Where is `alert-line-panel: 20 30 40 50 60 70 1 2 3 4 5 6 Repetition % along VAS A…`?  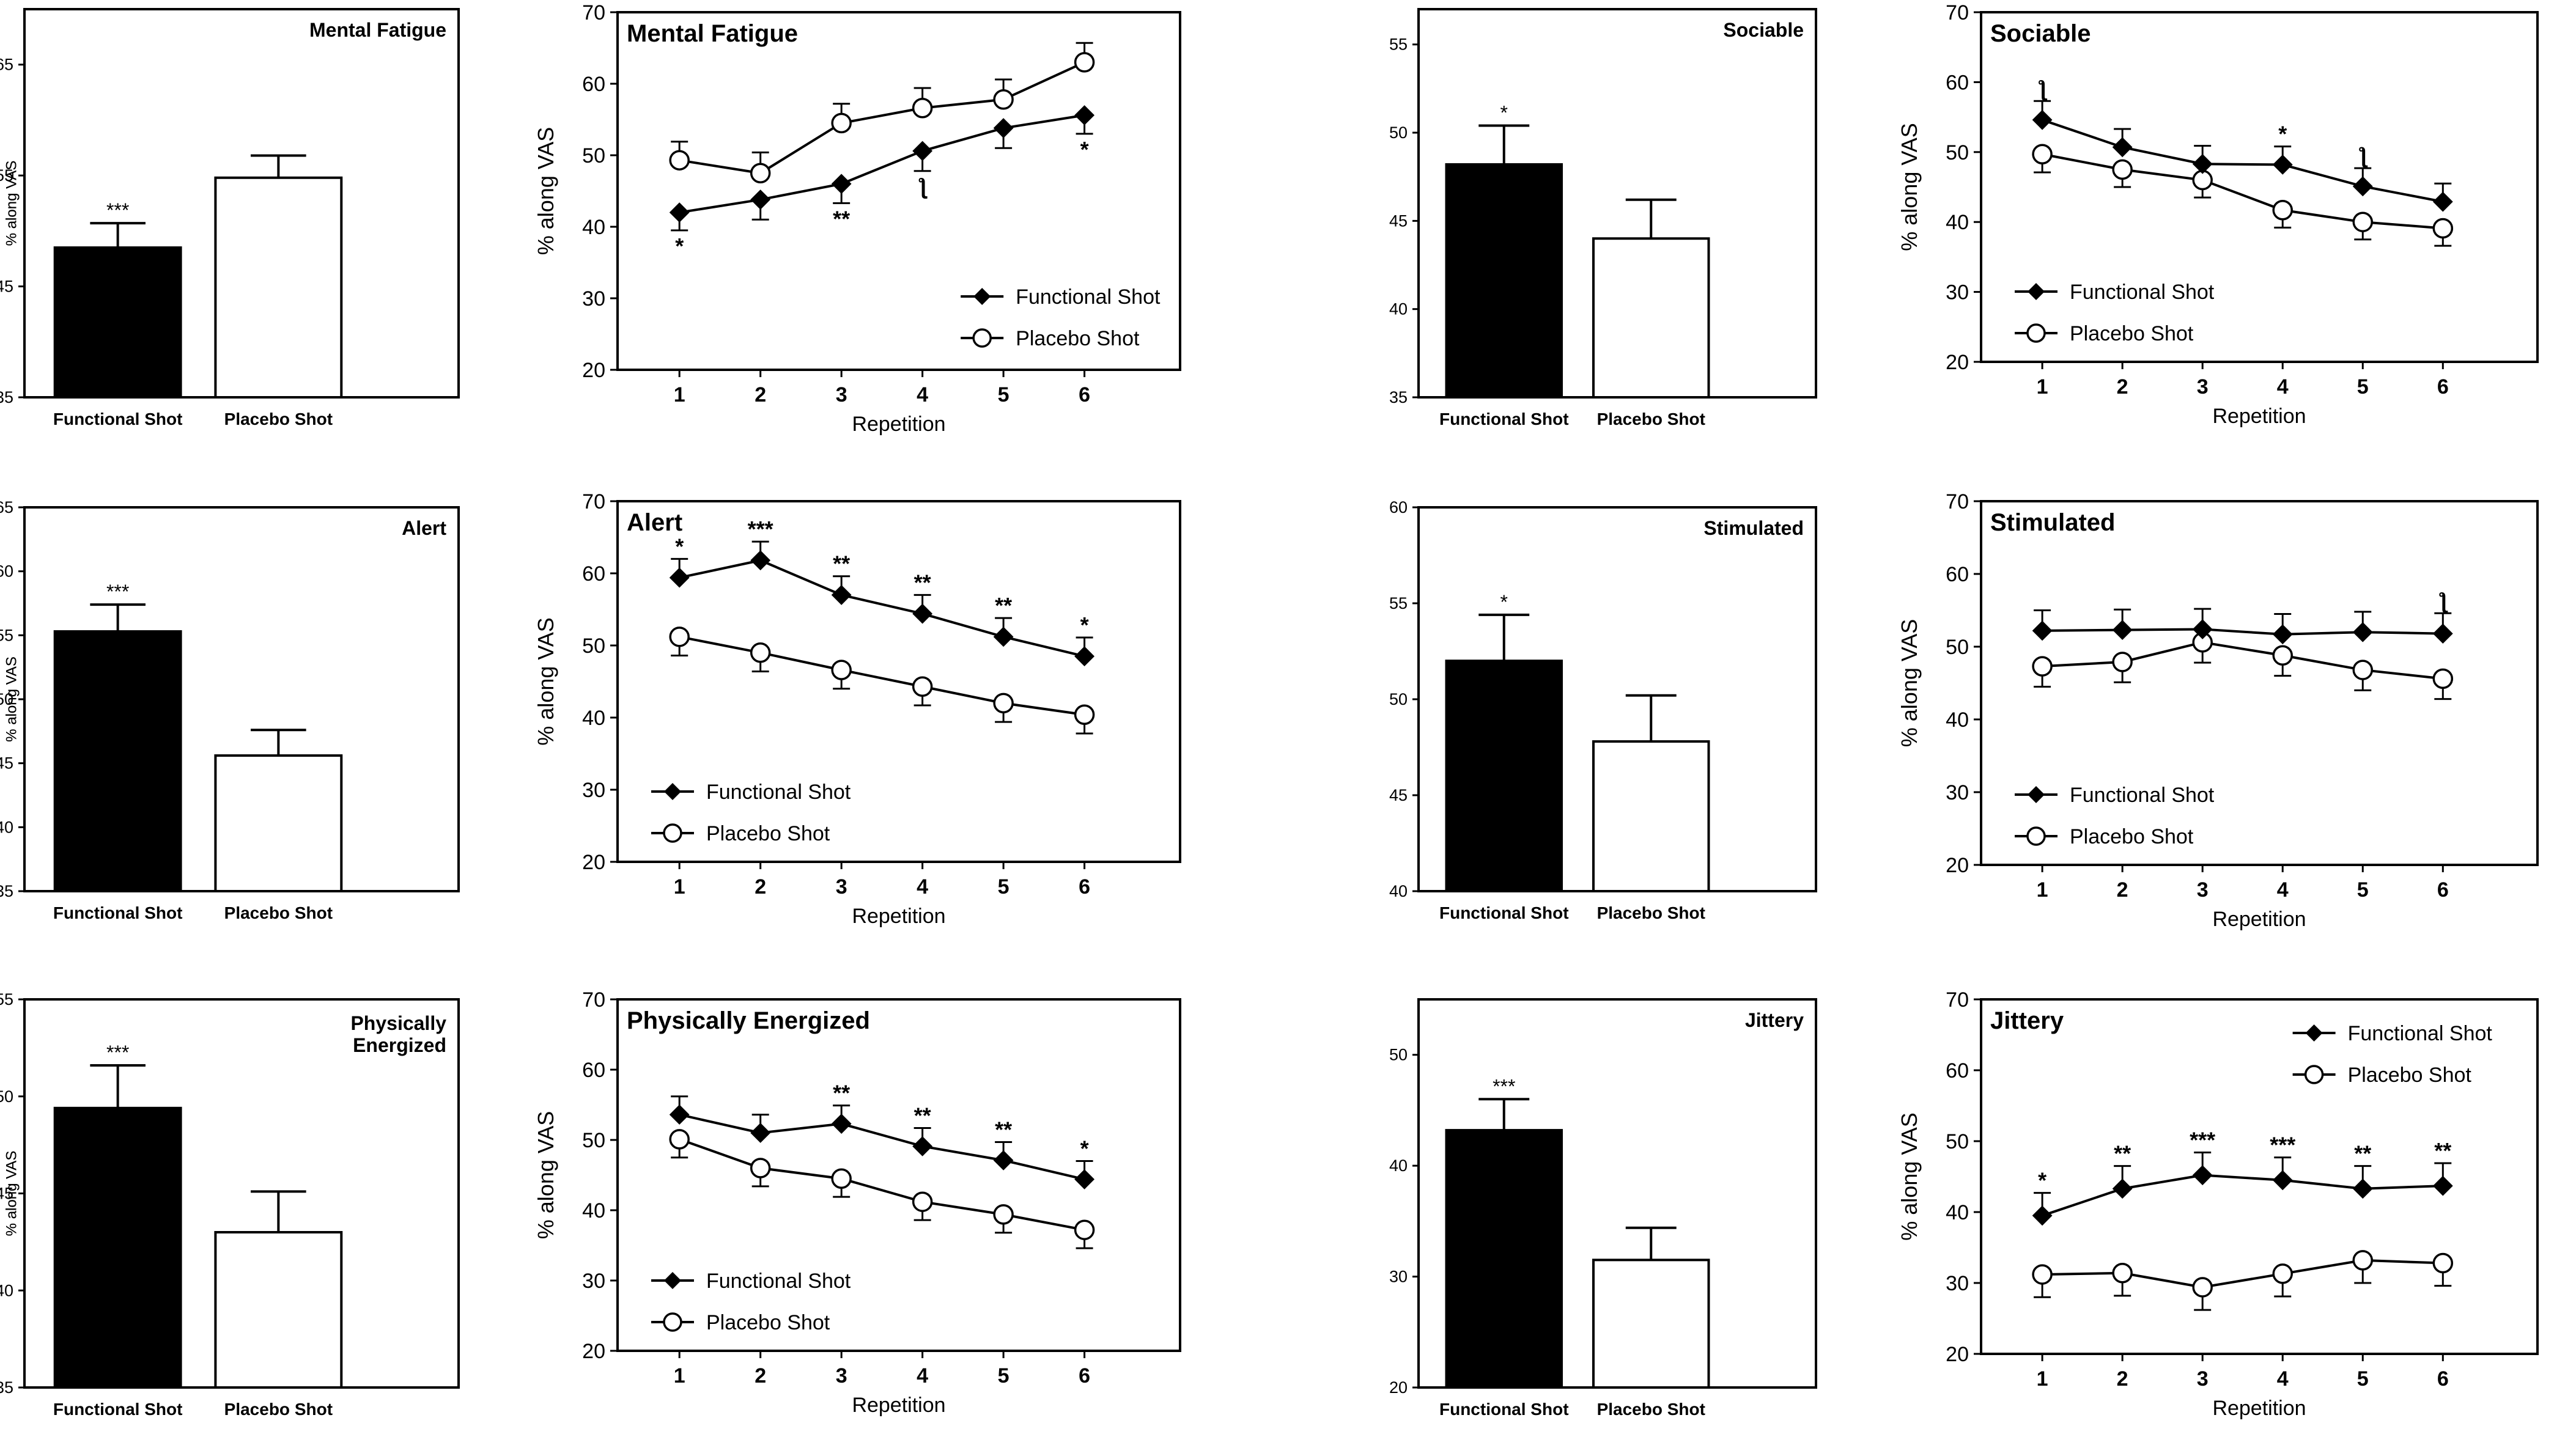 alert-line-panel: 20 30 40 50 60 70 1 2 3 4 5 6 Repetition % along VAS A… is located at coordinates (857, 709).